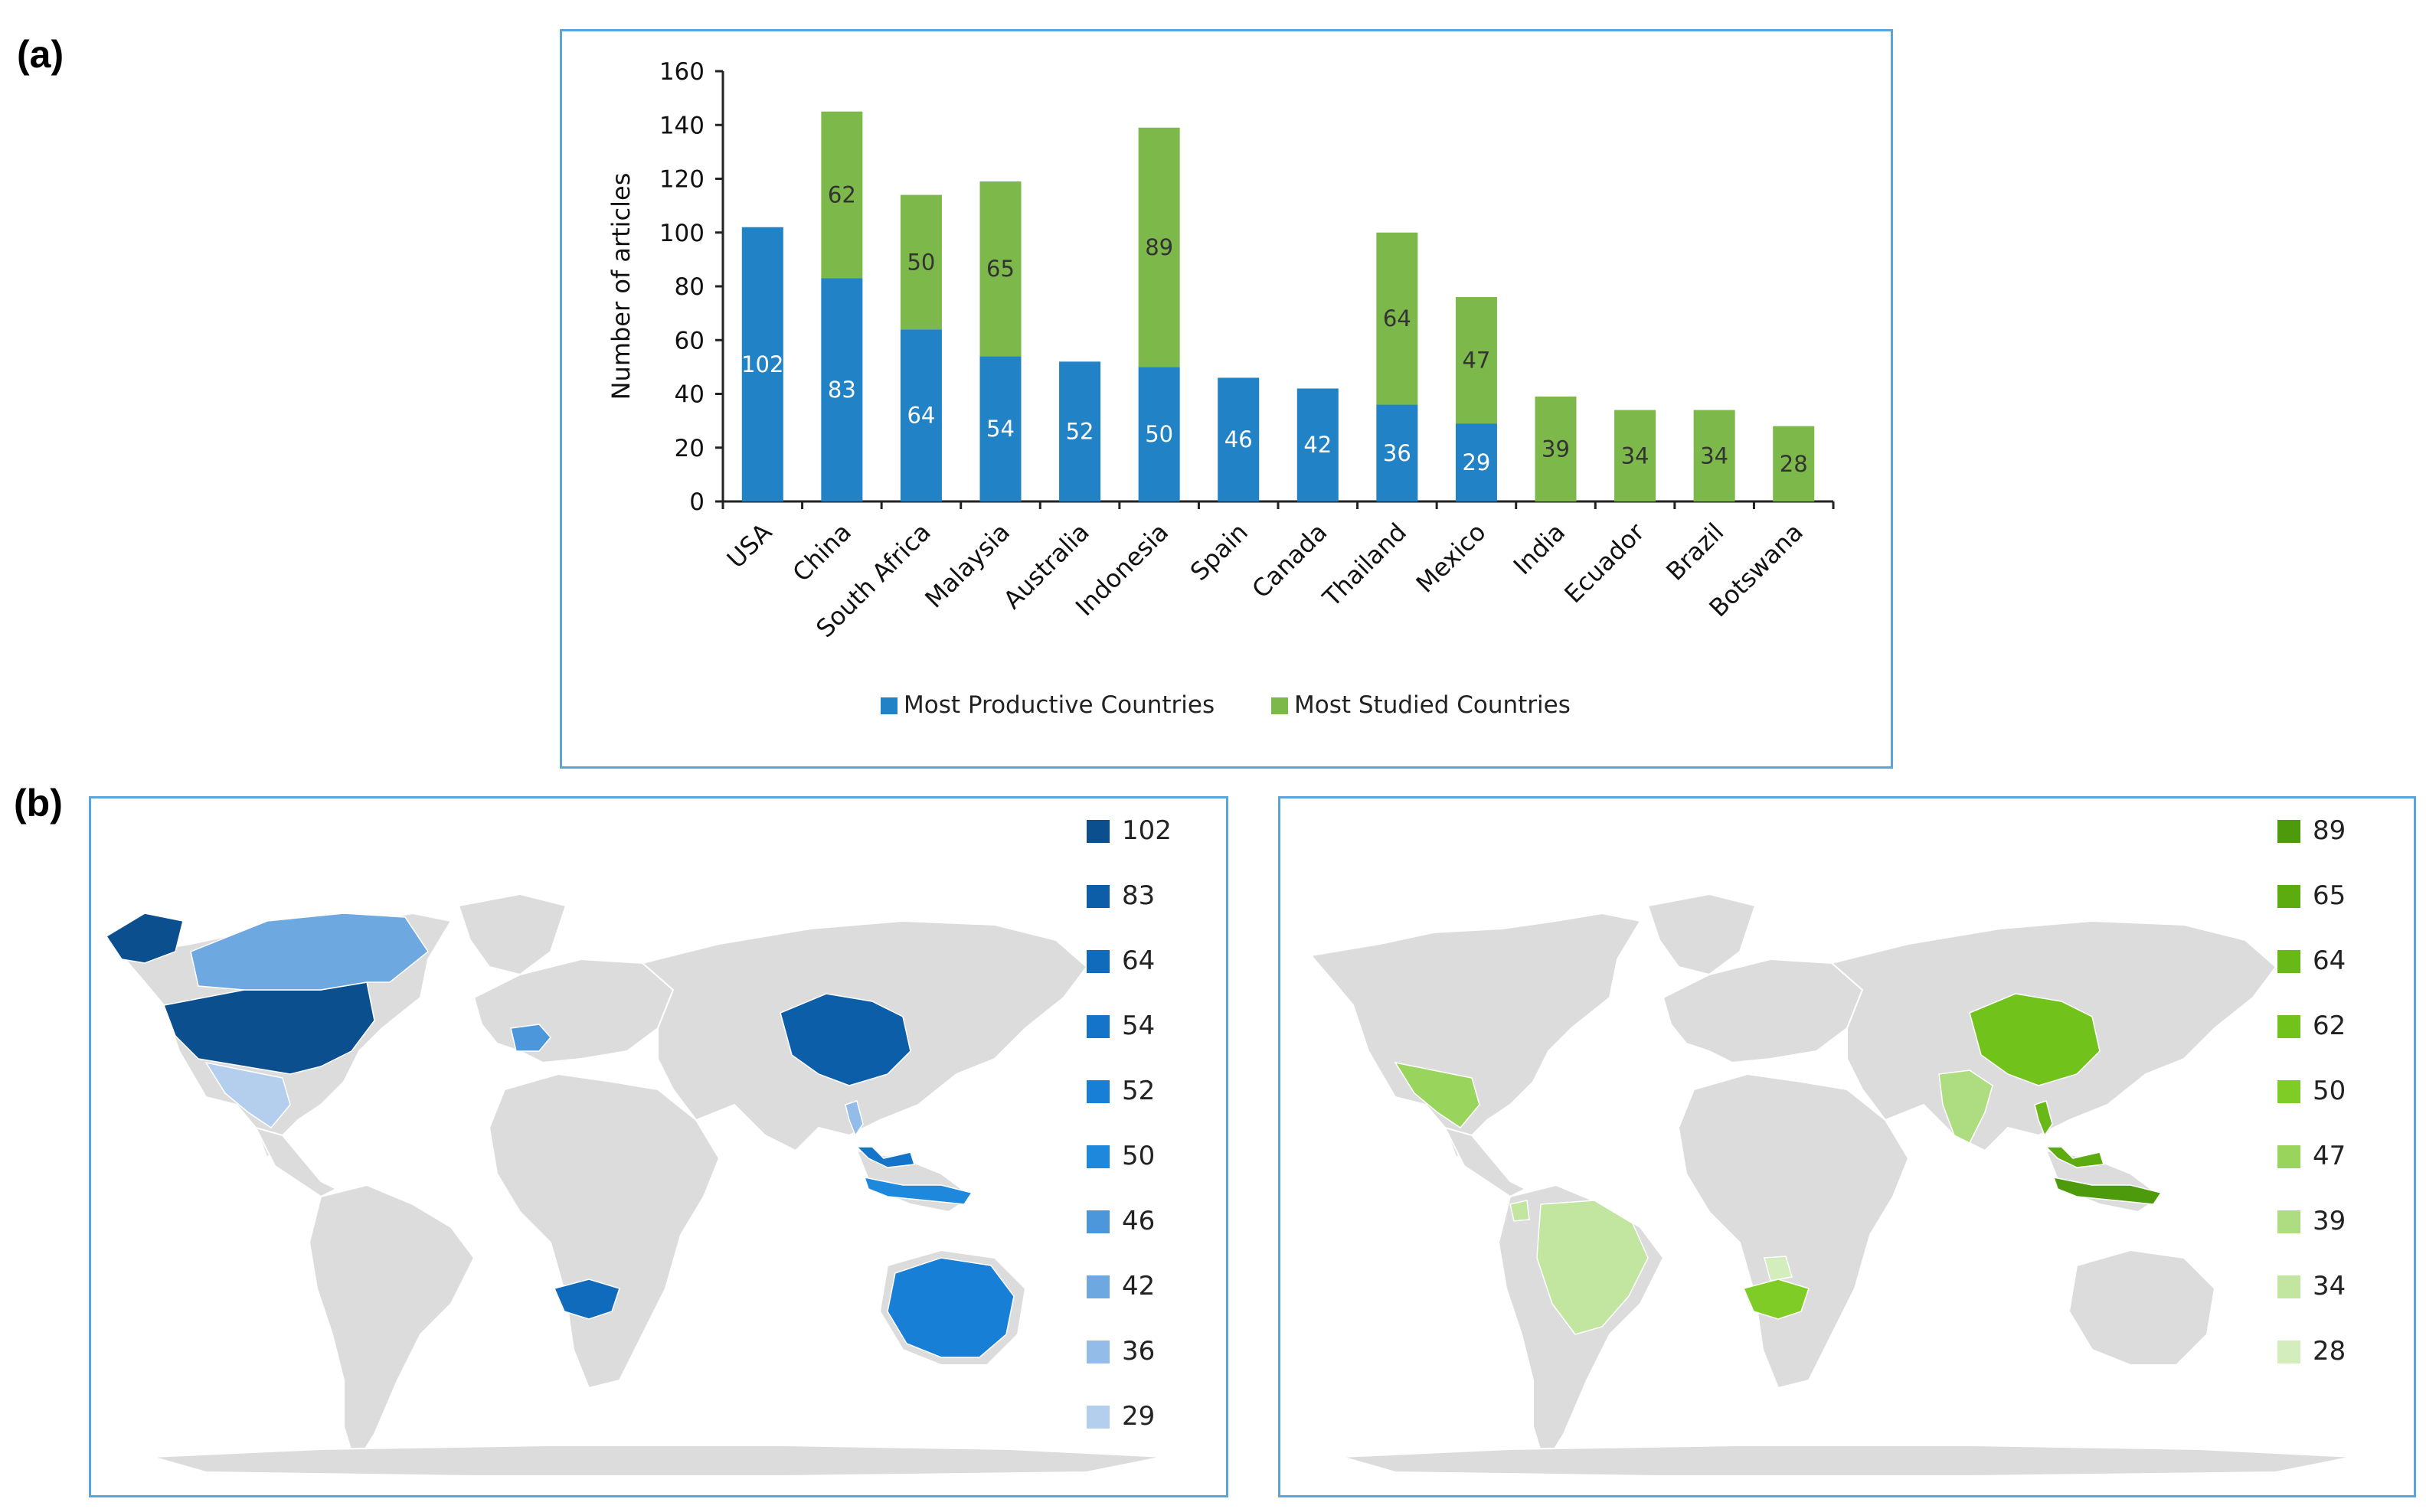 This screenshot has width=2426, height=1512. I want to click on legend-label: 46, so click(1139, 1221).